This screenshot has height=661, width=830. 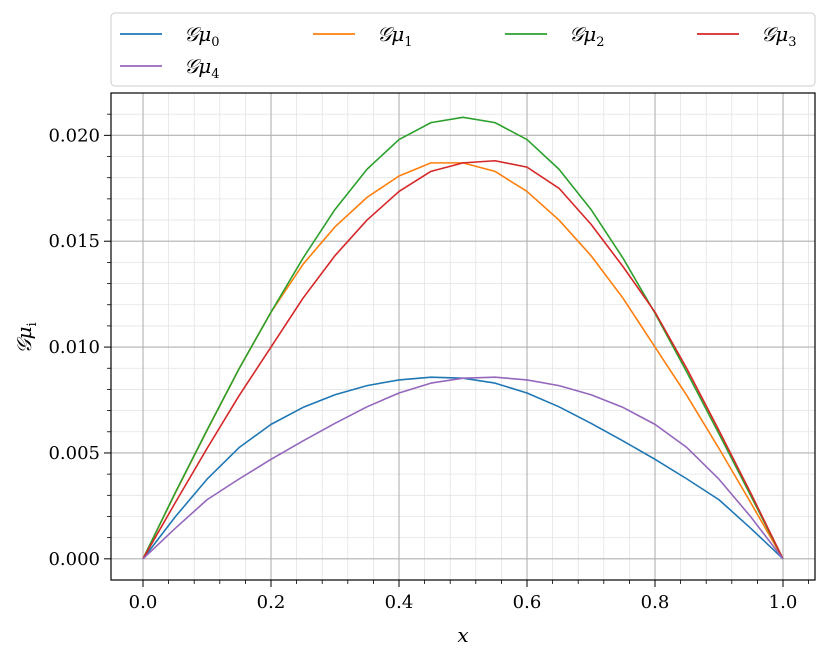 I want to click on y-tick-label: 0.020, so click(x=74, y=135).